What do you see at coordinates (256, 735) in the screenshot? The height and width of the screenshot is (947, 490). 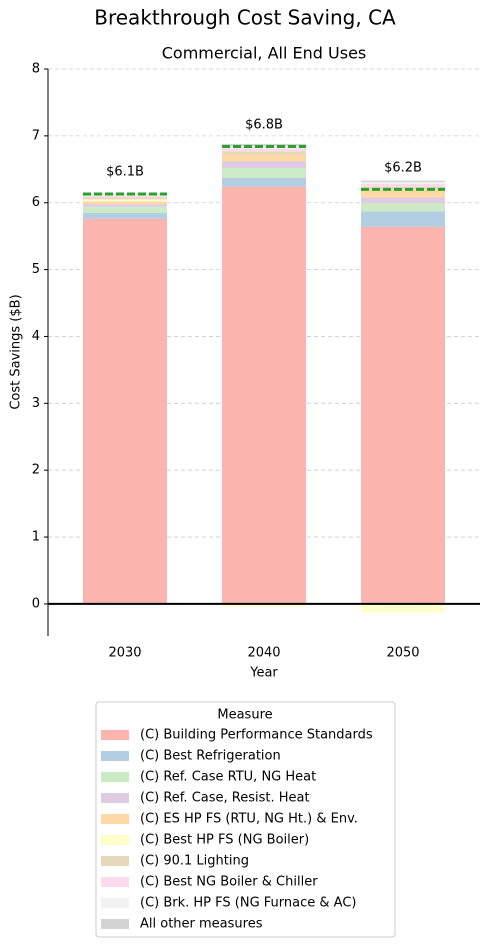 I see `legend-label: (C) Building Performance Standards` at bounding box center [256, 735].